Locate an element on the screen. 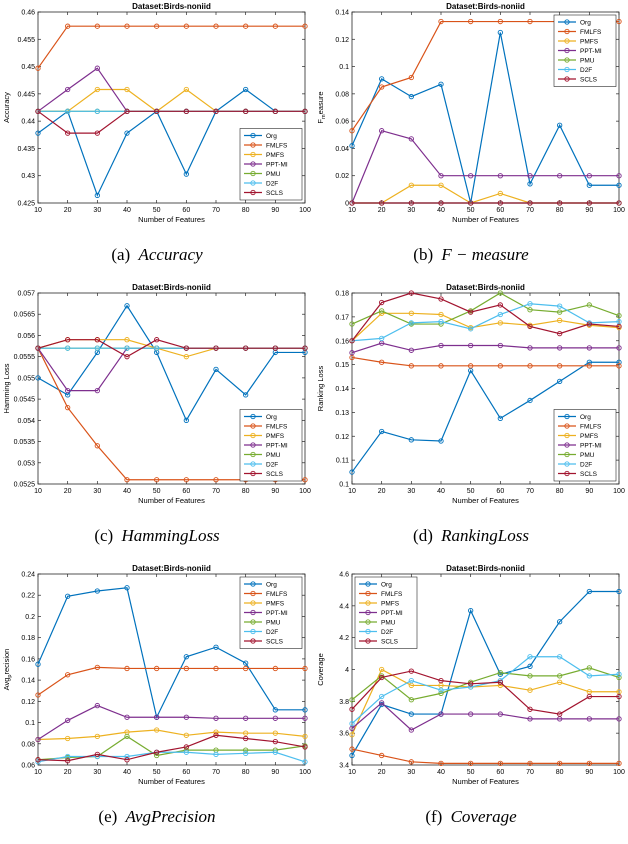 This screenshot has width=628, height=844. x-axis-label: Number of Features is located at coordinates (171, 781).